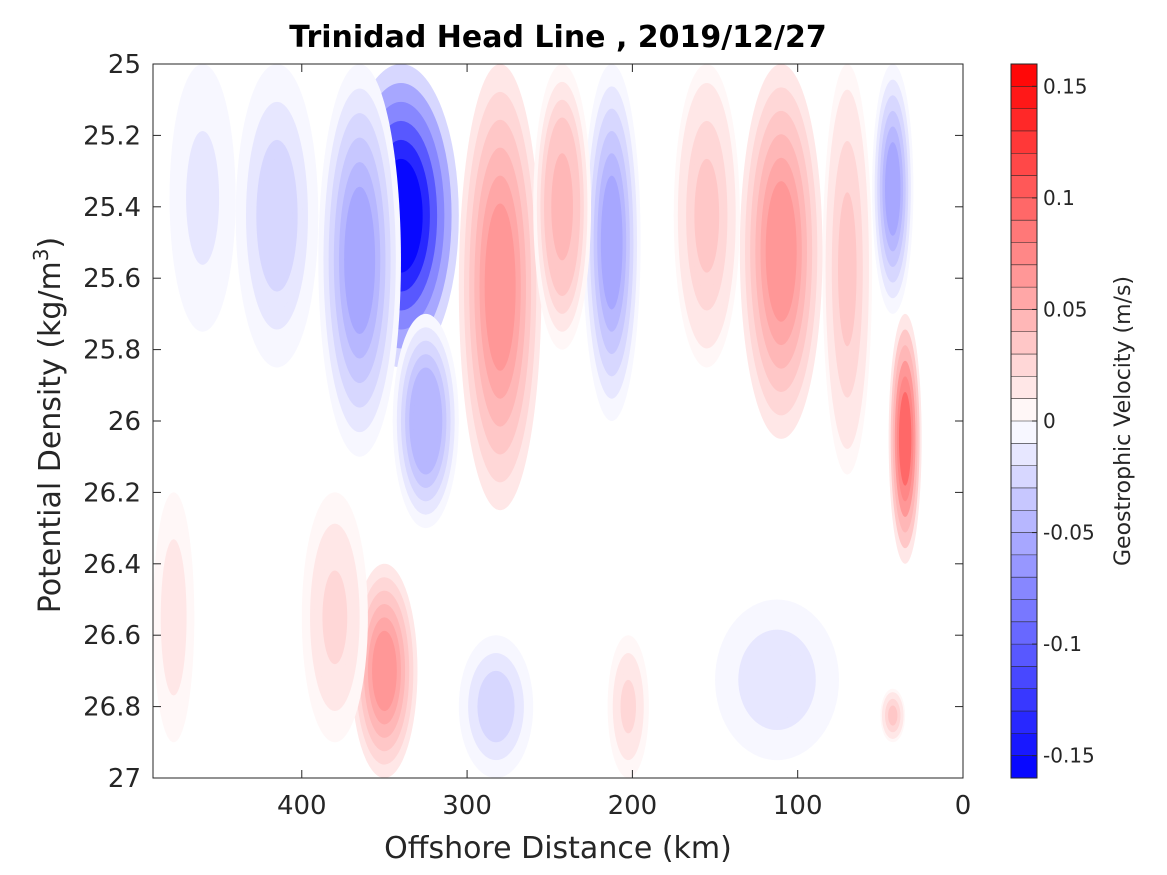  Describe the element at coordinates (112, 636) in the screenshot. I see `y-tick-label: 26.6` at that location.